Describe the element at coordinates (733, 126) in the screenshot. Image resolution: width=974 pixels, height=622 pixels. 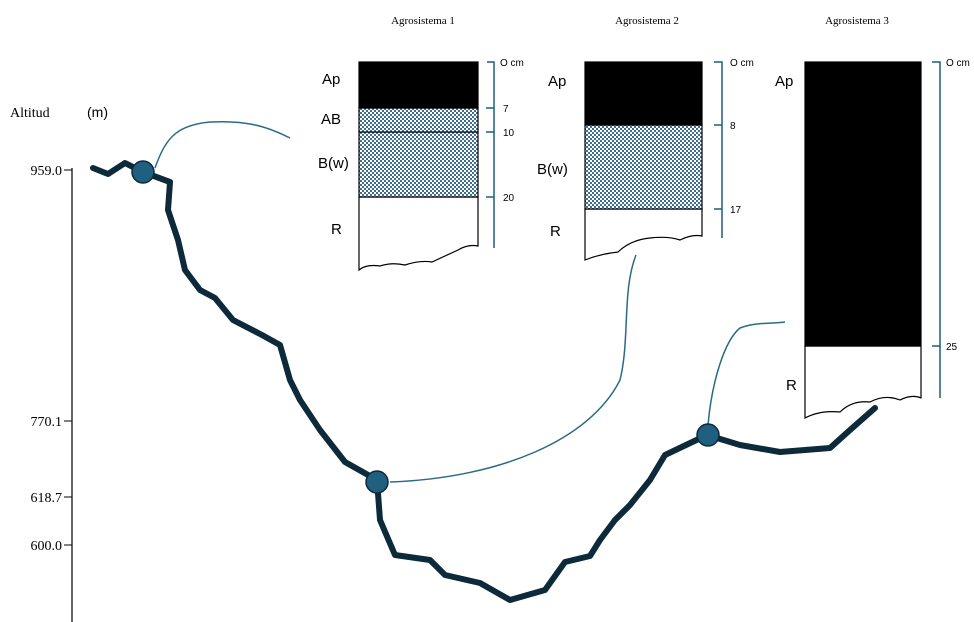
I see `depth-label: 8` at that location.